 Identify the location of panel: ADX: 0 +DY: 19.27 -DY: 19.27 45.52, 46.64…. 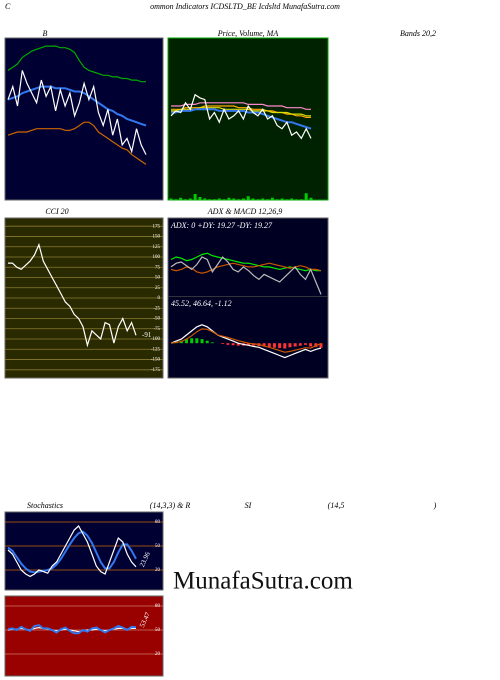
(248, 290).